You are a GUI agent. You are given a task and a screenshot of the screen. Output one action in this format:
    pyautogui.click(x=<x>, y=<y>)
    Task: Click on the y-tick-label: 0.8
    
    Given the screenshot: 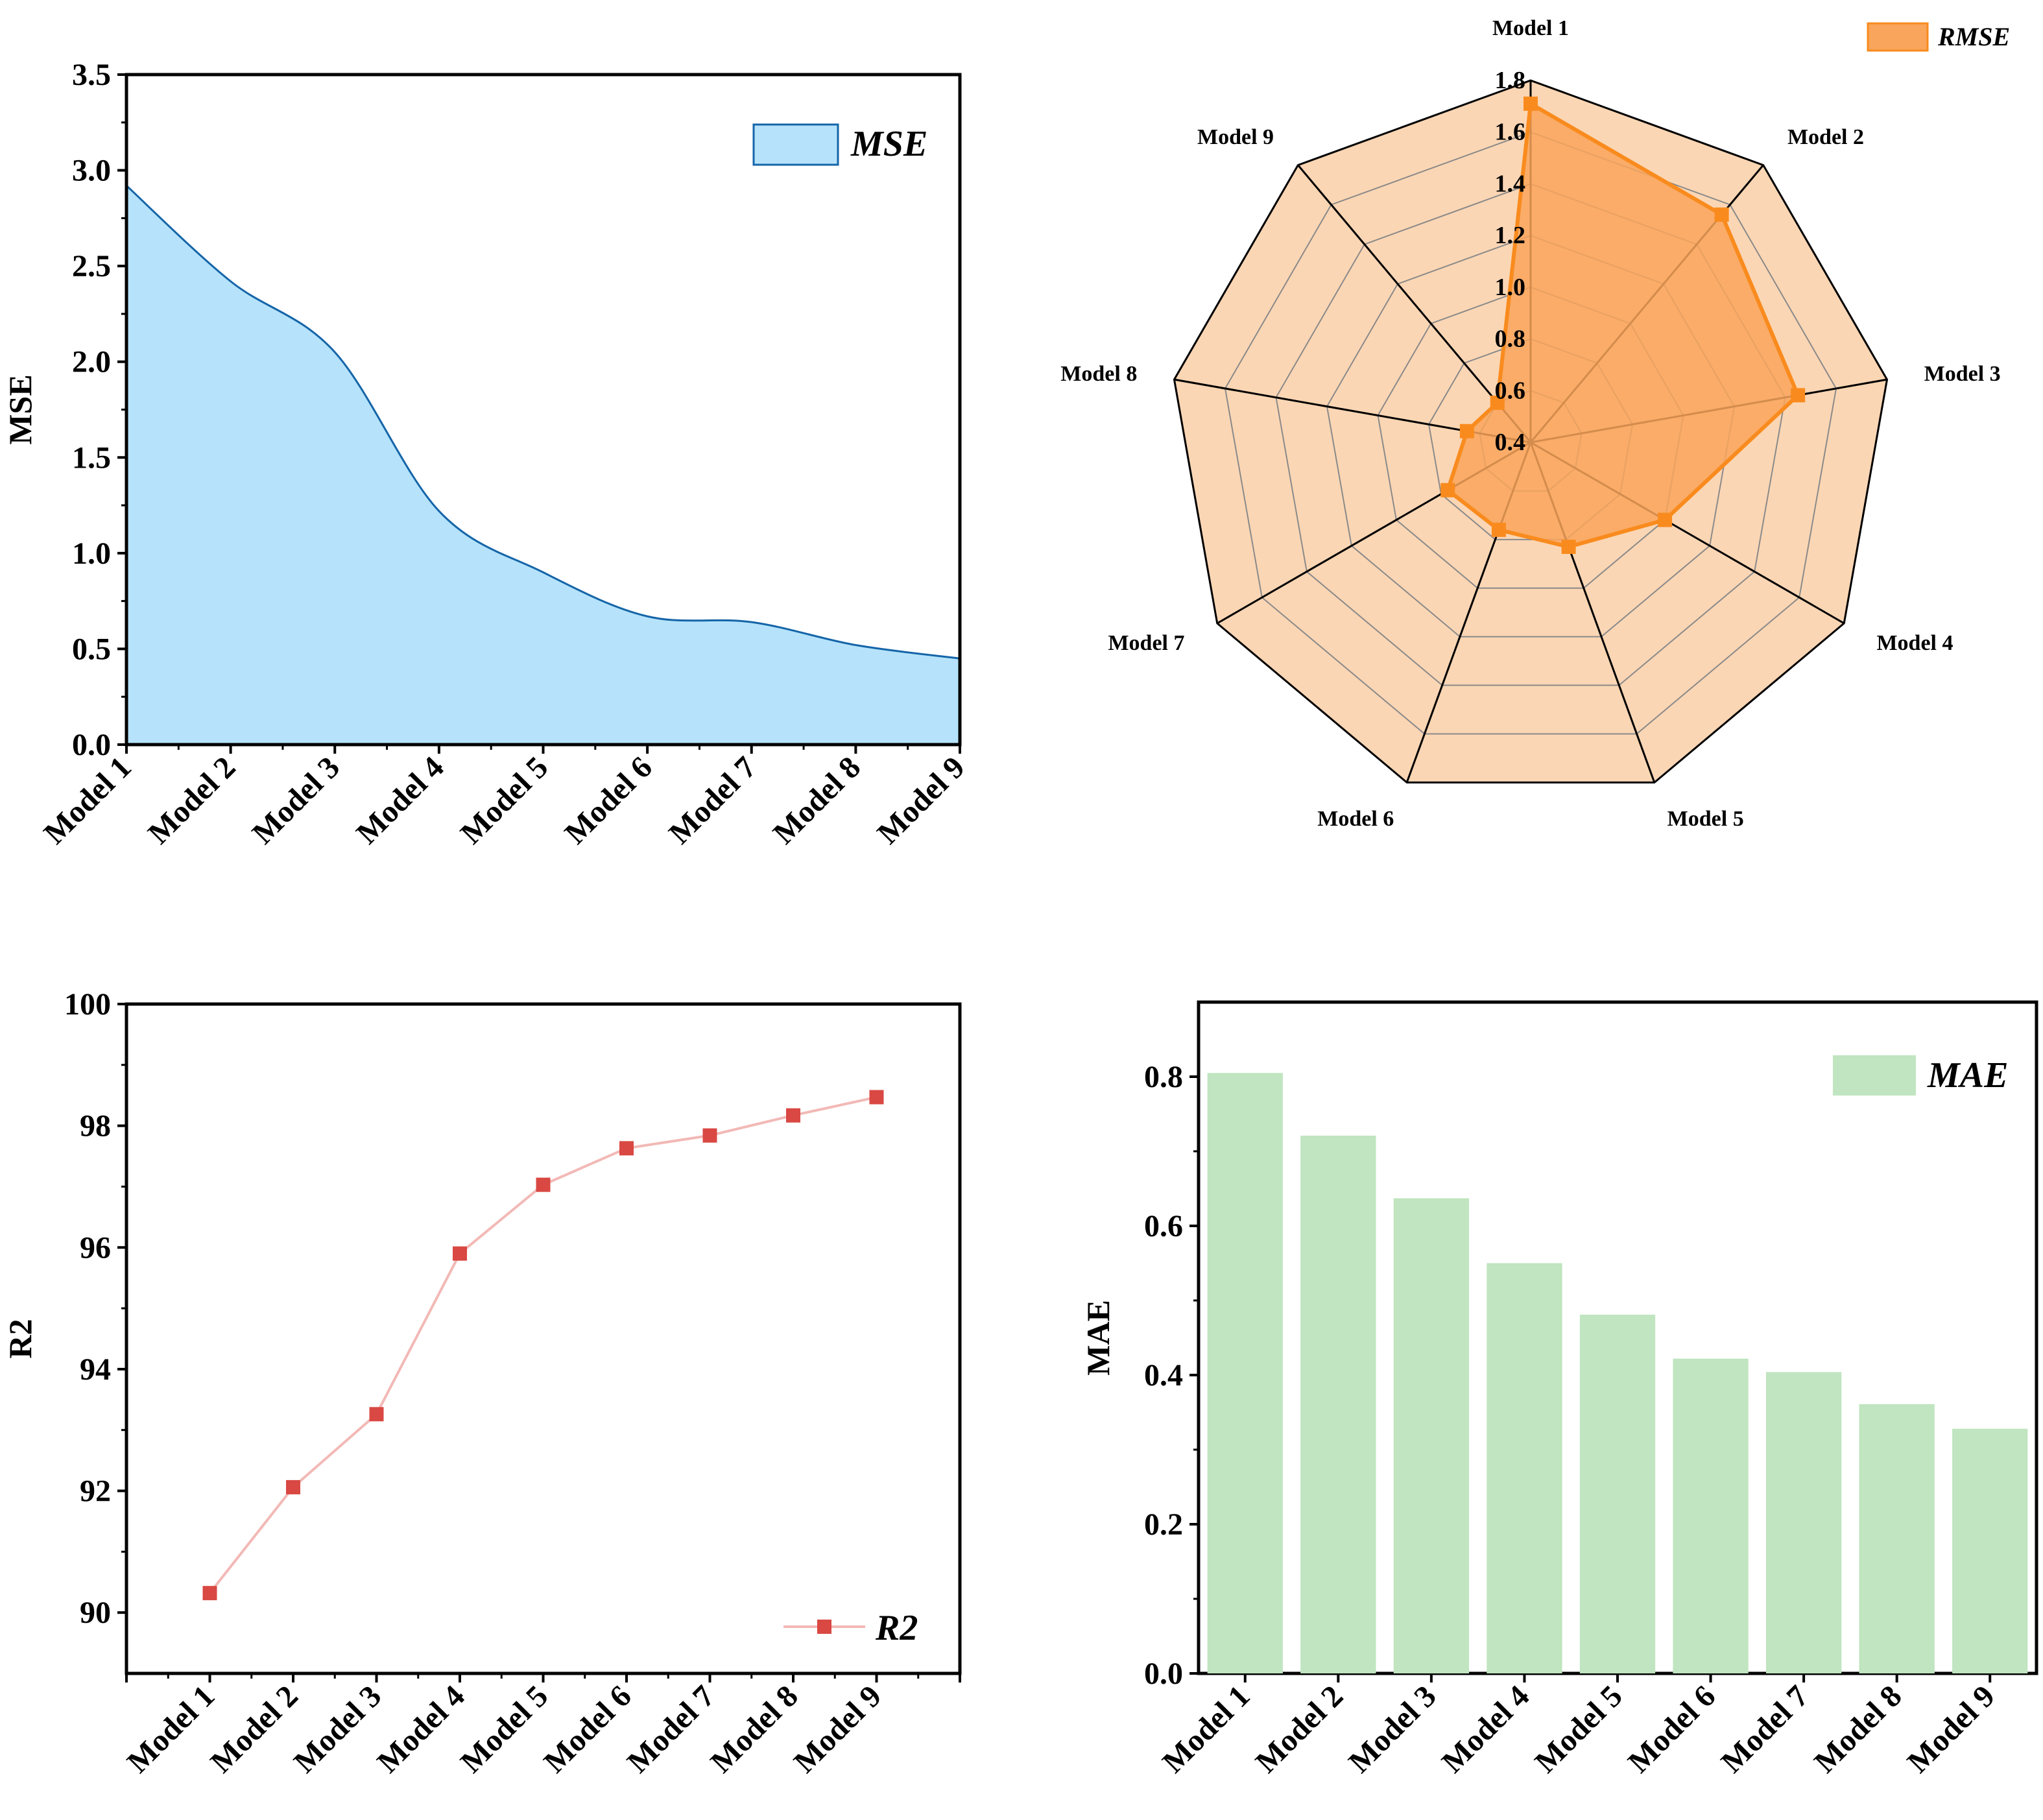 What is the action you would take?
    pyautogui.click(x=1163, y=1077)
    